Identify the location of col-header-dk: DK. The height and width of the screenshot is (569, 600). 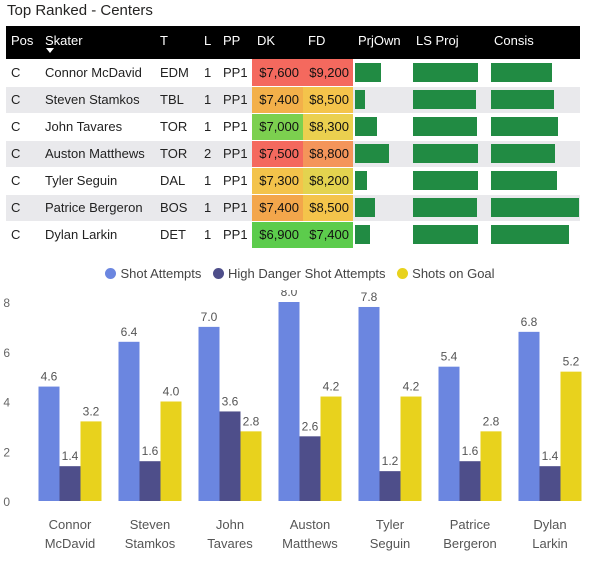
(277, 42).